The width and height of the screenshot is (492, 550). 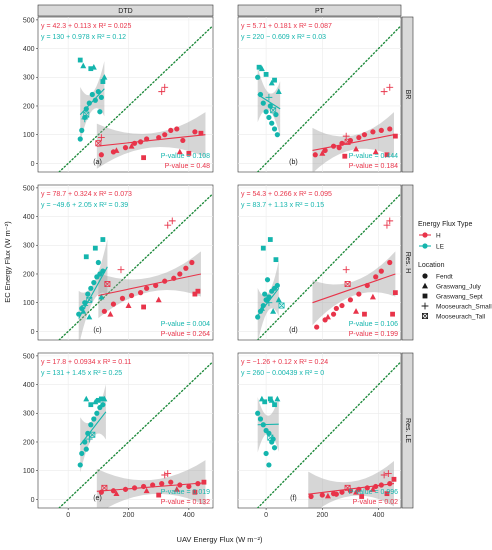 What do you see at coordinates (151, 140) in the screenshot?
I see `fit-line-h` at bounding box center [151, 140].